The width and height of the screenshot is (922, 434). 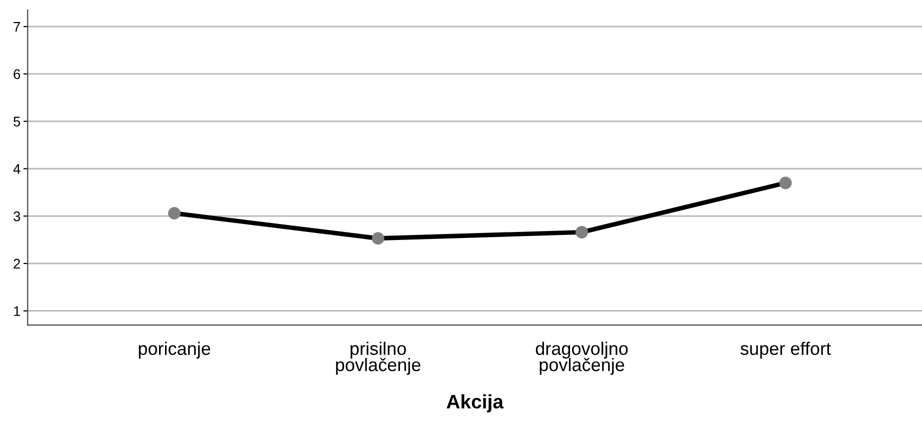 What do you see at coordinates (17, 121) in the screenshot?
I see `y-tick-label: 5` at bounding box center [17, 121].